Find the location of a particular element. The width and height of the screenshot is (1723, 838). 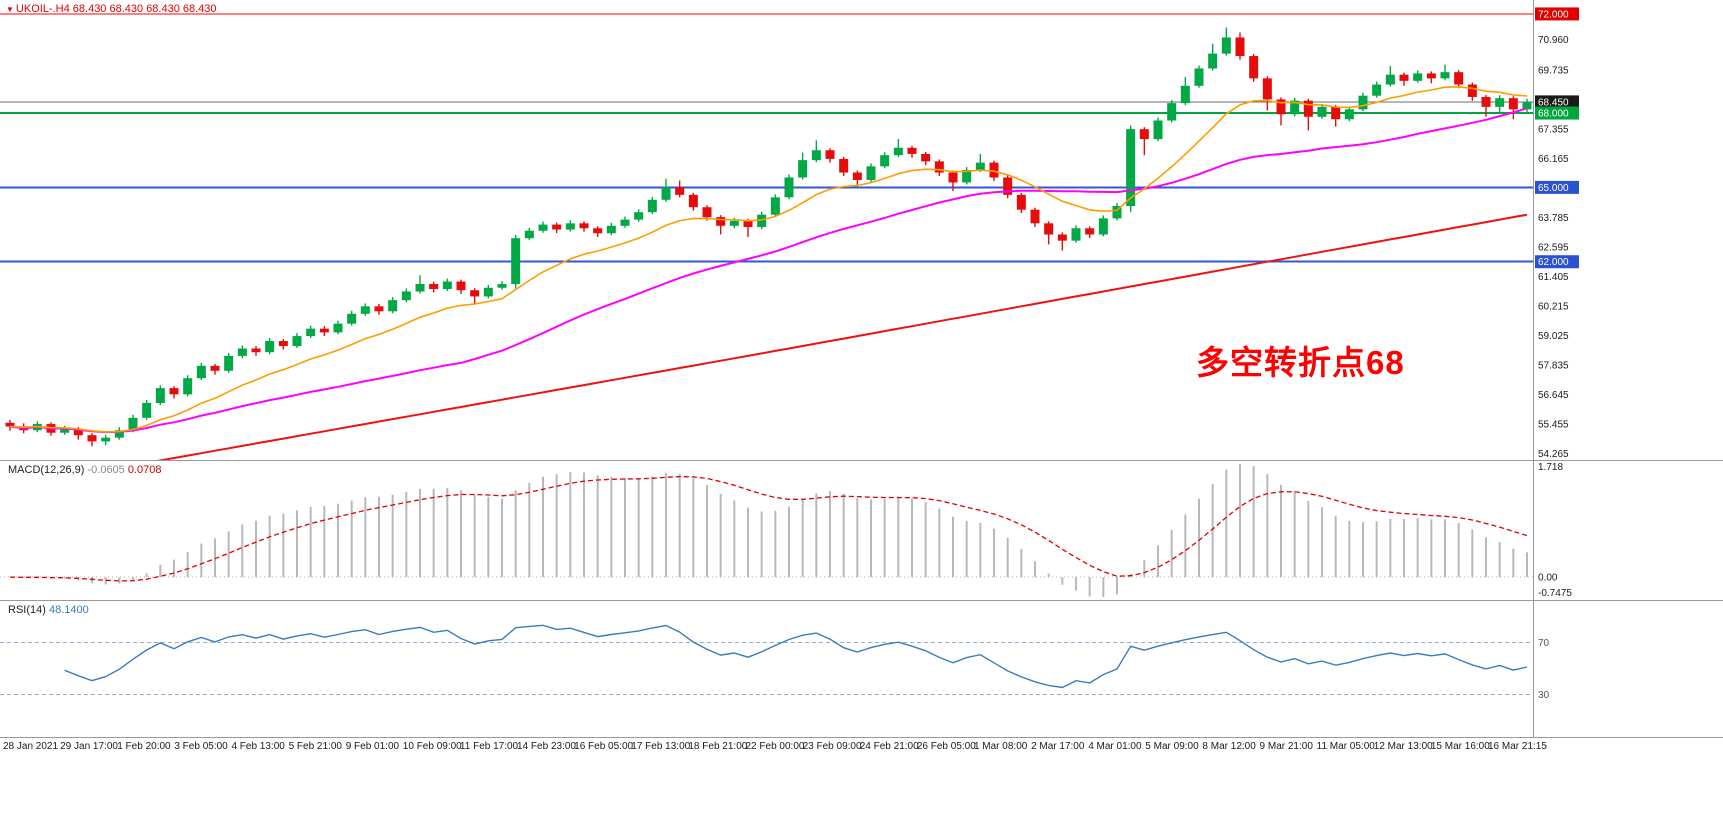

macd-pane: 1.718 0.00 -0.7475 is located at coordinates (786, 530).